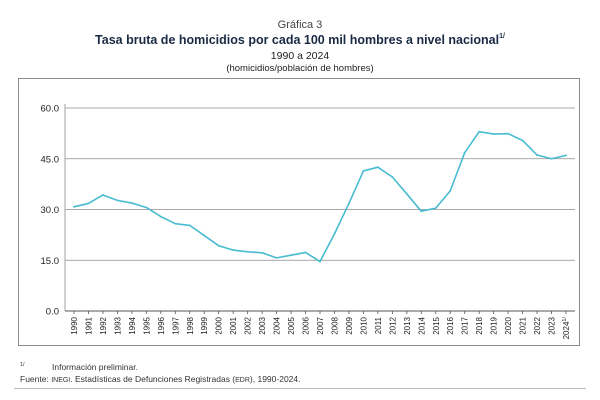 This screenshot has height=400, width=600. What do you see at coordinates (300, 68) in the screenshot?
I see `chart-units: (homicidios/población de hombres)` at bounding box center [300, 68].